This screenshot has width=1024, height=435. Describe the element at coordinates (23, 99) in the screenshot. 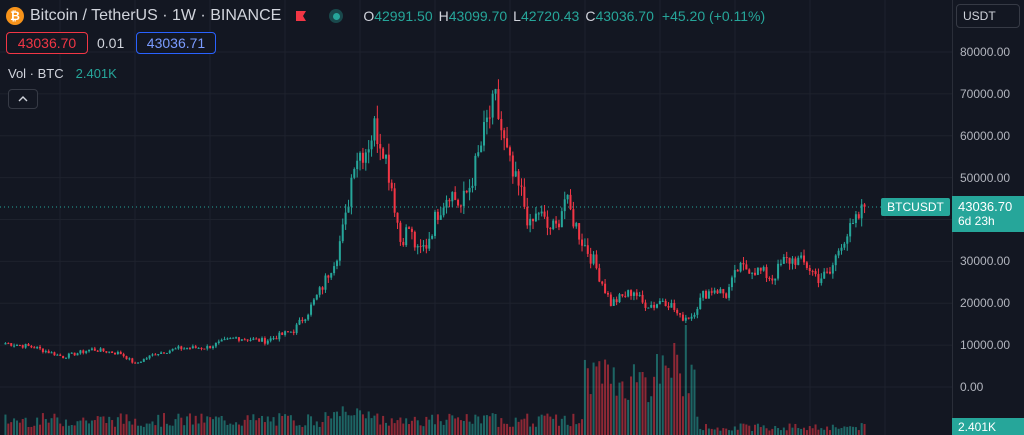

I see `collapse-legend-button` at that location.